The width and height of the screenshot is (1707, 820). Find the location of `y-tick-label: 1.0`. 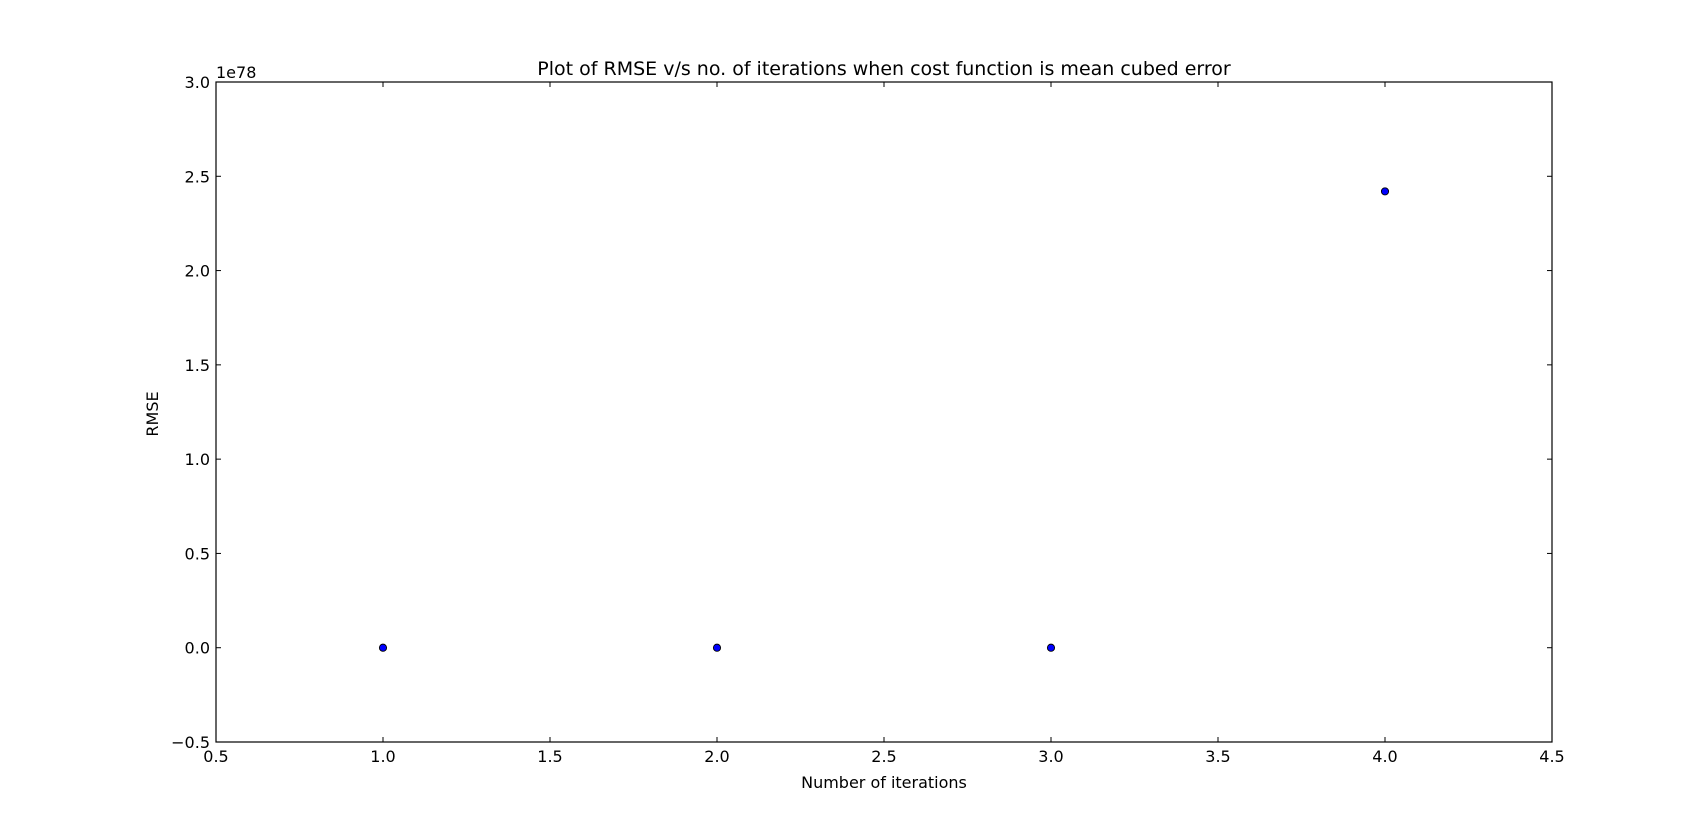

y-tick-label: 1.0 is located at coordinates (197, 459).